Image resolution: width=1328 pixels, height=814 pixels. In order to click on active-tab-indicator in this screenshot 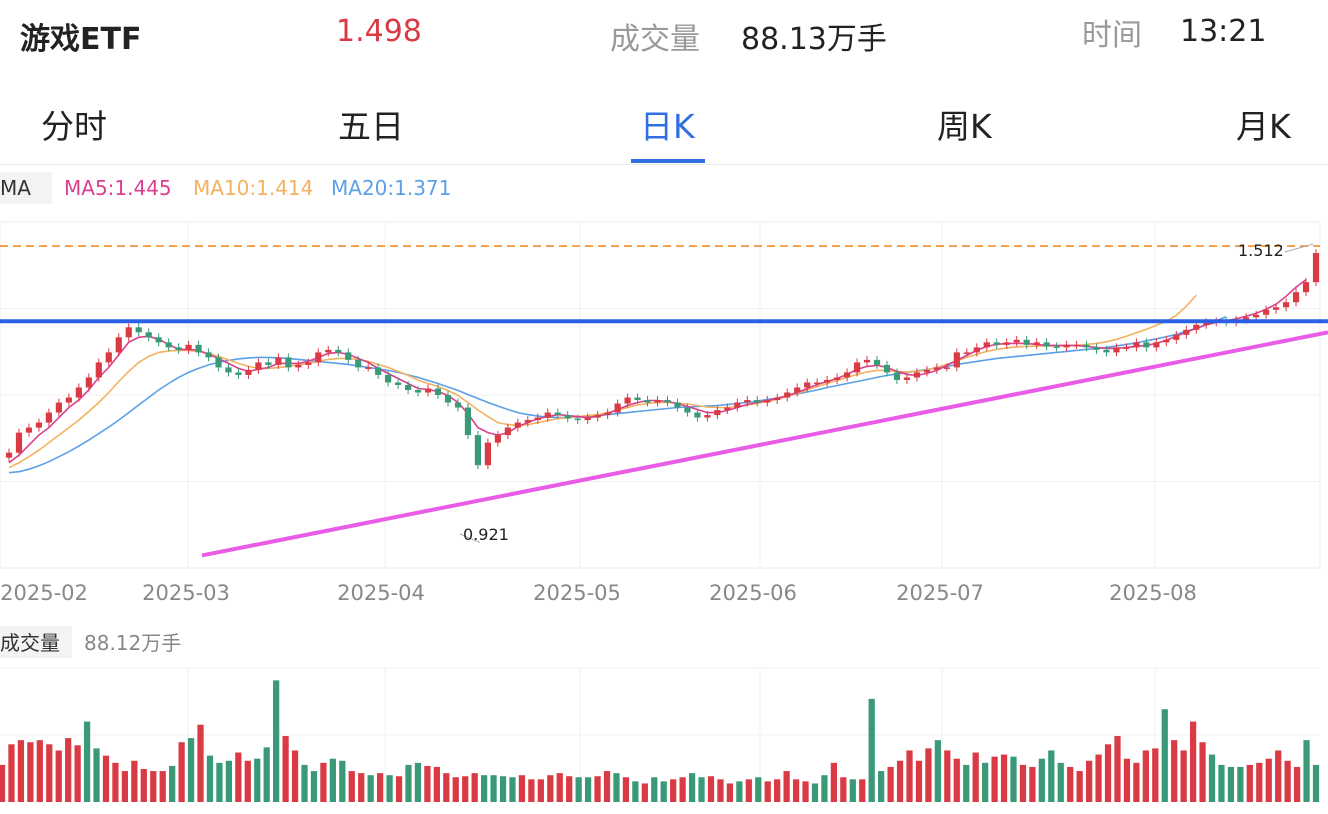, I will do `click(668, 161)`.